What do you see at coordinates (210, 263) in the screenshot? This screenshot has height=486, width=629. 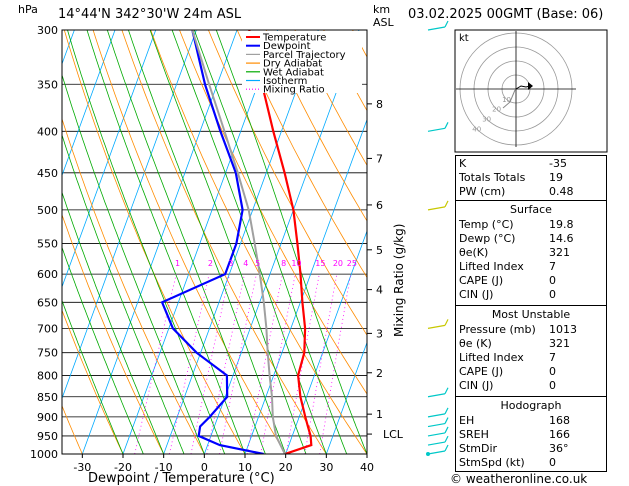 I see `mixing-ratio-label: 2` at bounding box center [210, 263].